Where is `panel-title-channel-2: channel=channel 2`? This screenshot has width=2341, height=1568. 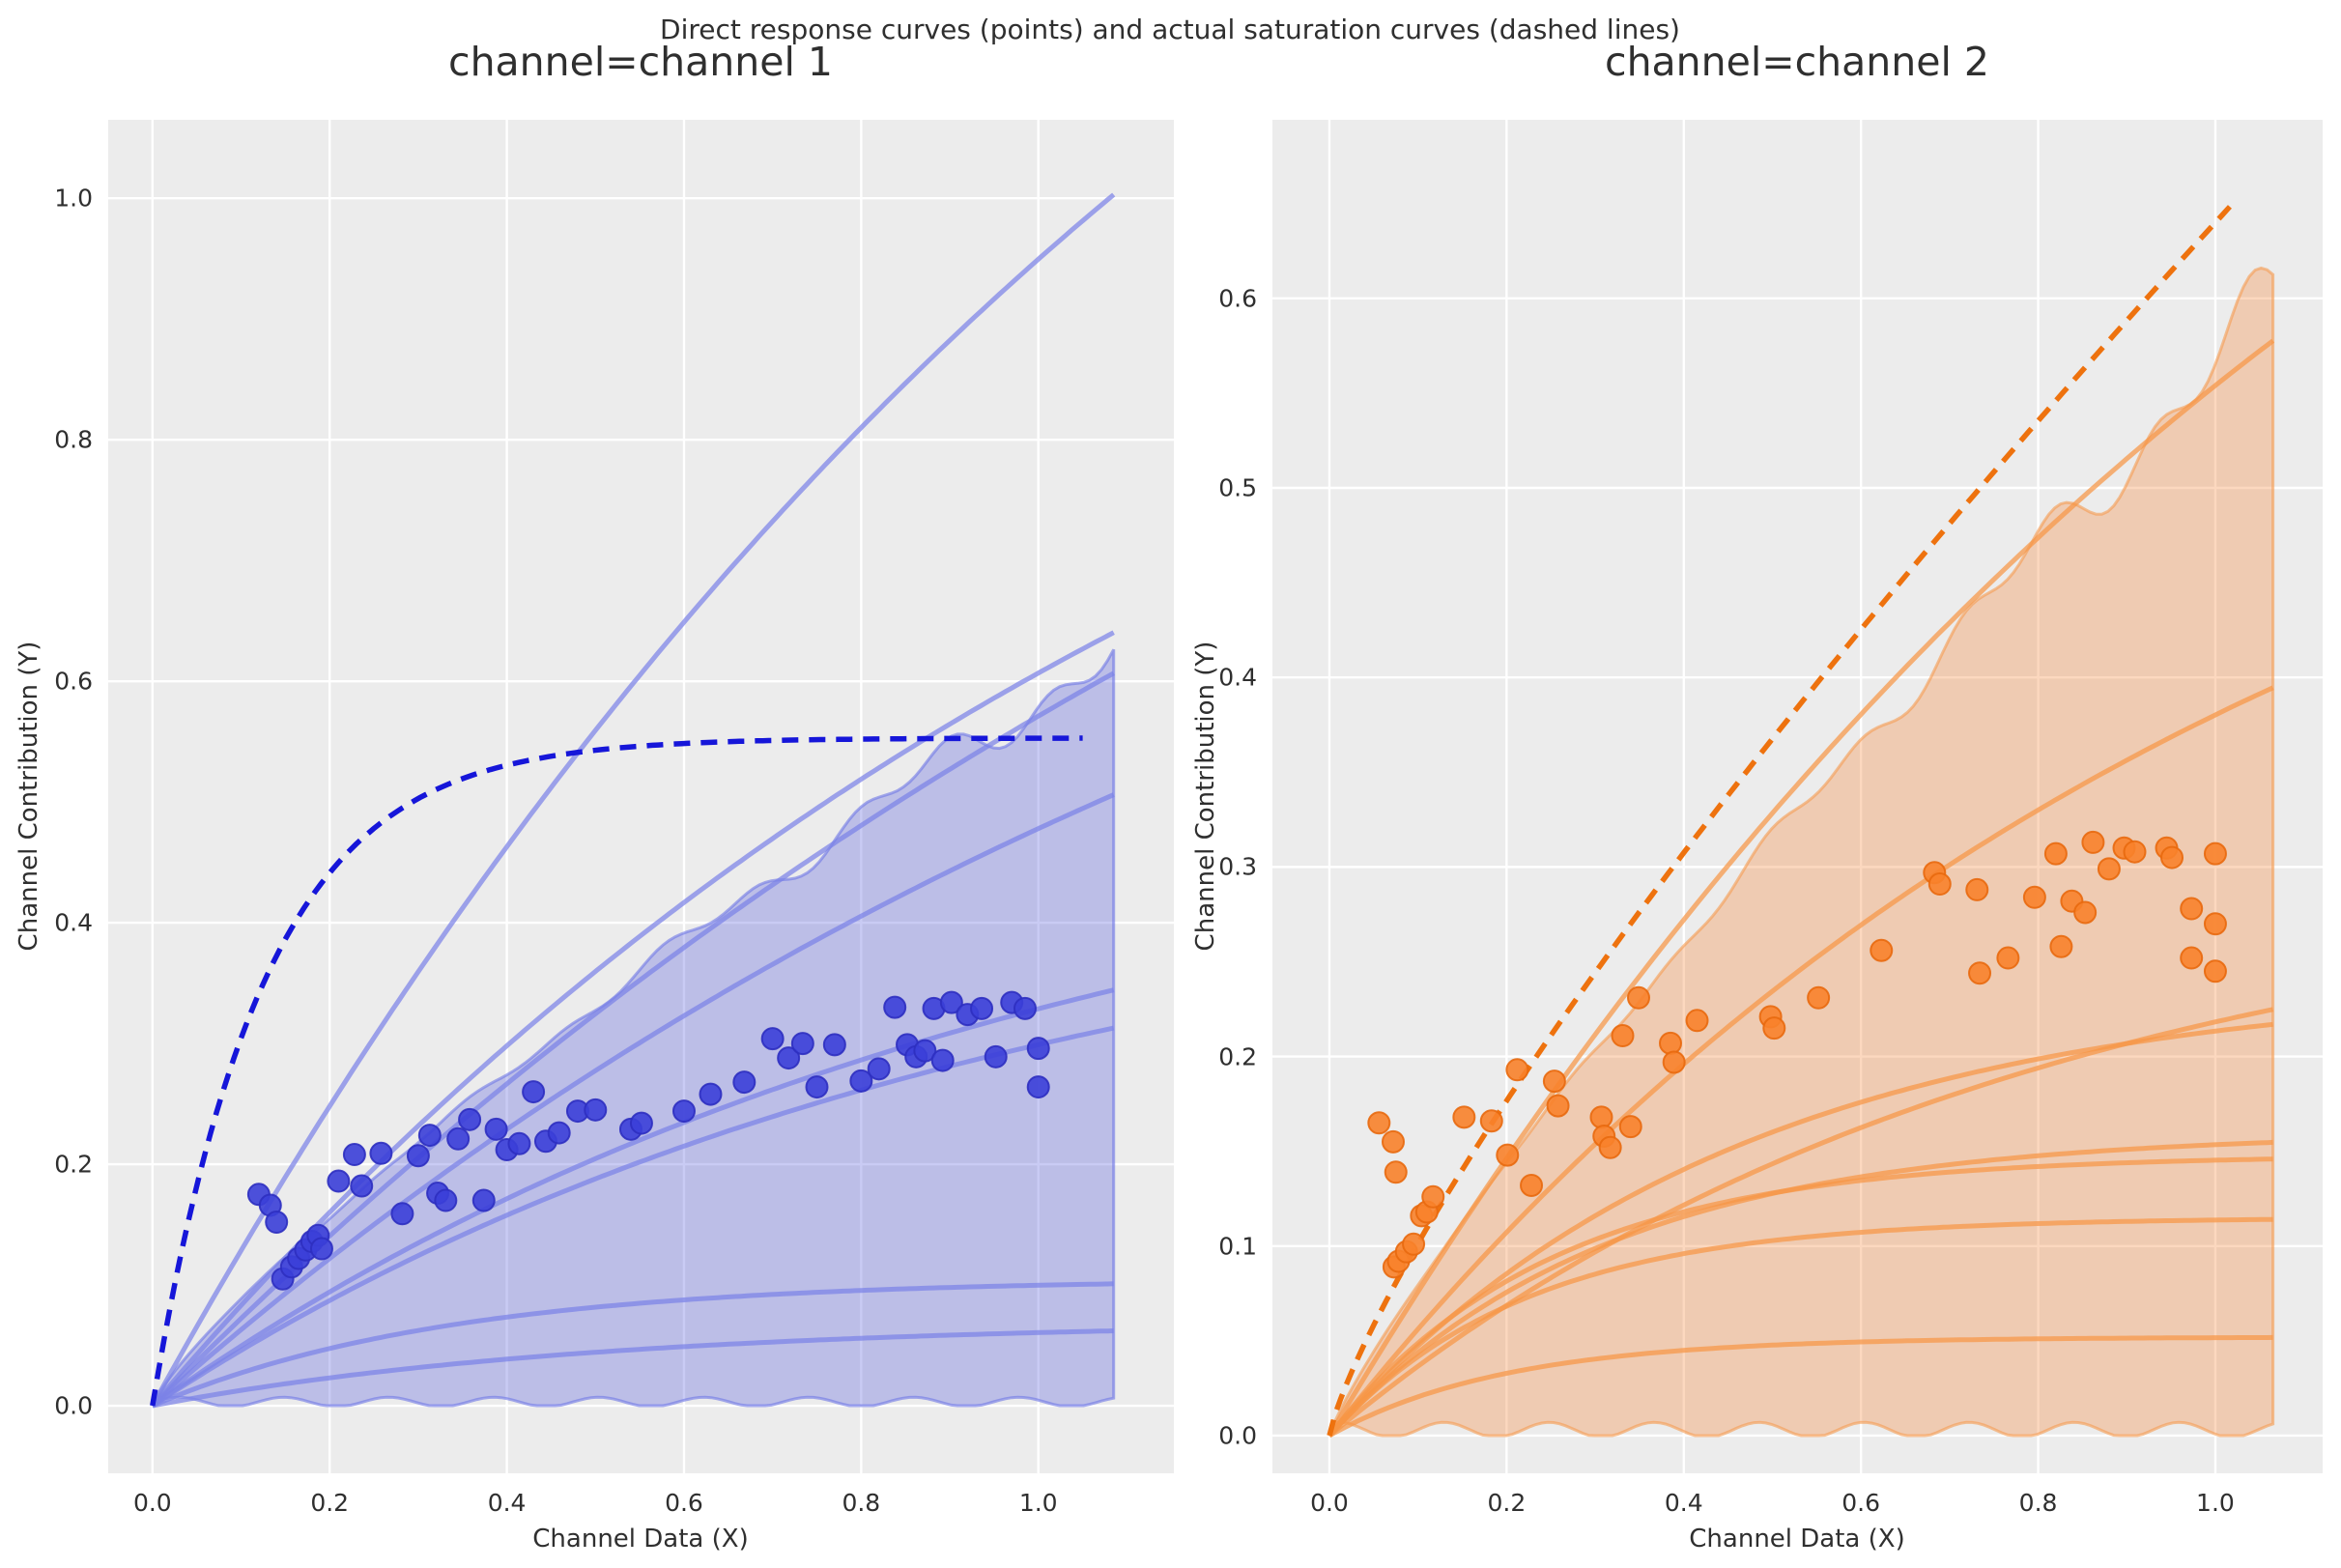
panel-title-channel-2: channel=channel 2 is located at coordinates (1797, 62).